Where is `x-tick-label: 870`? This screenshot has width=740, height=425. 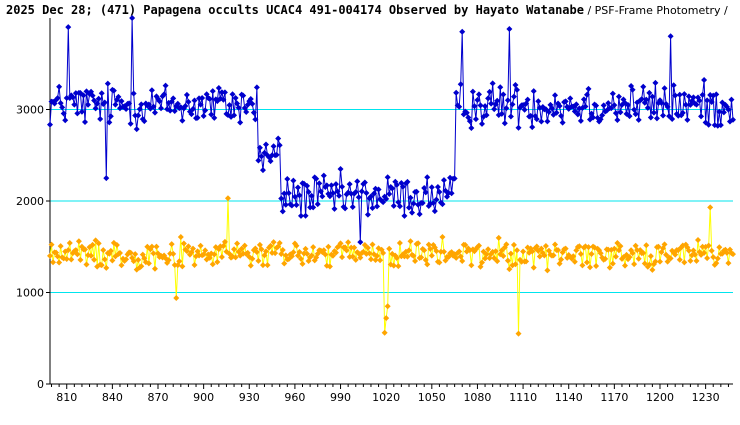
x-tick-label: 870 is located at coordinates (158, 397).